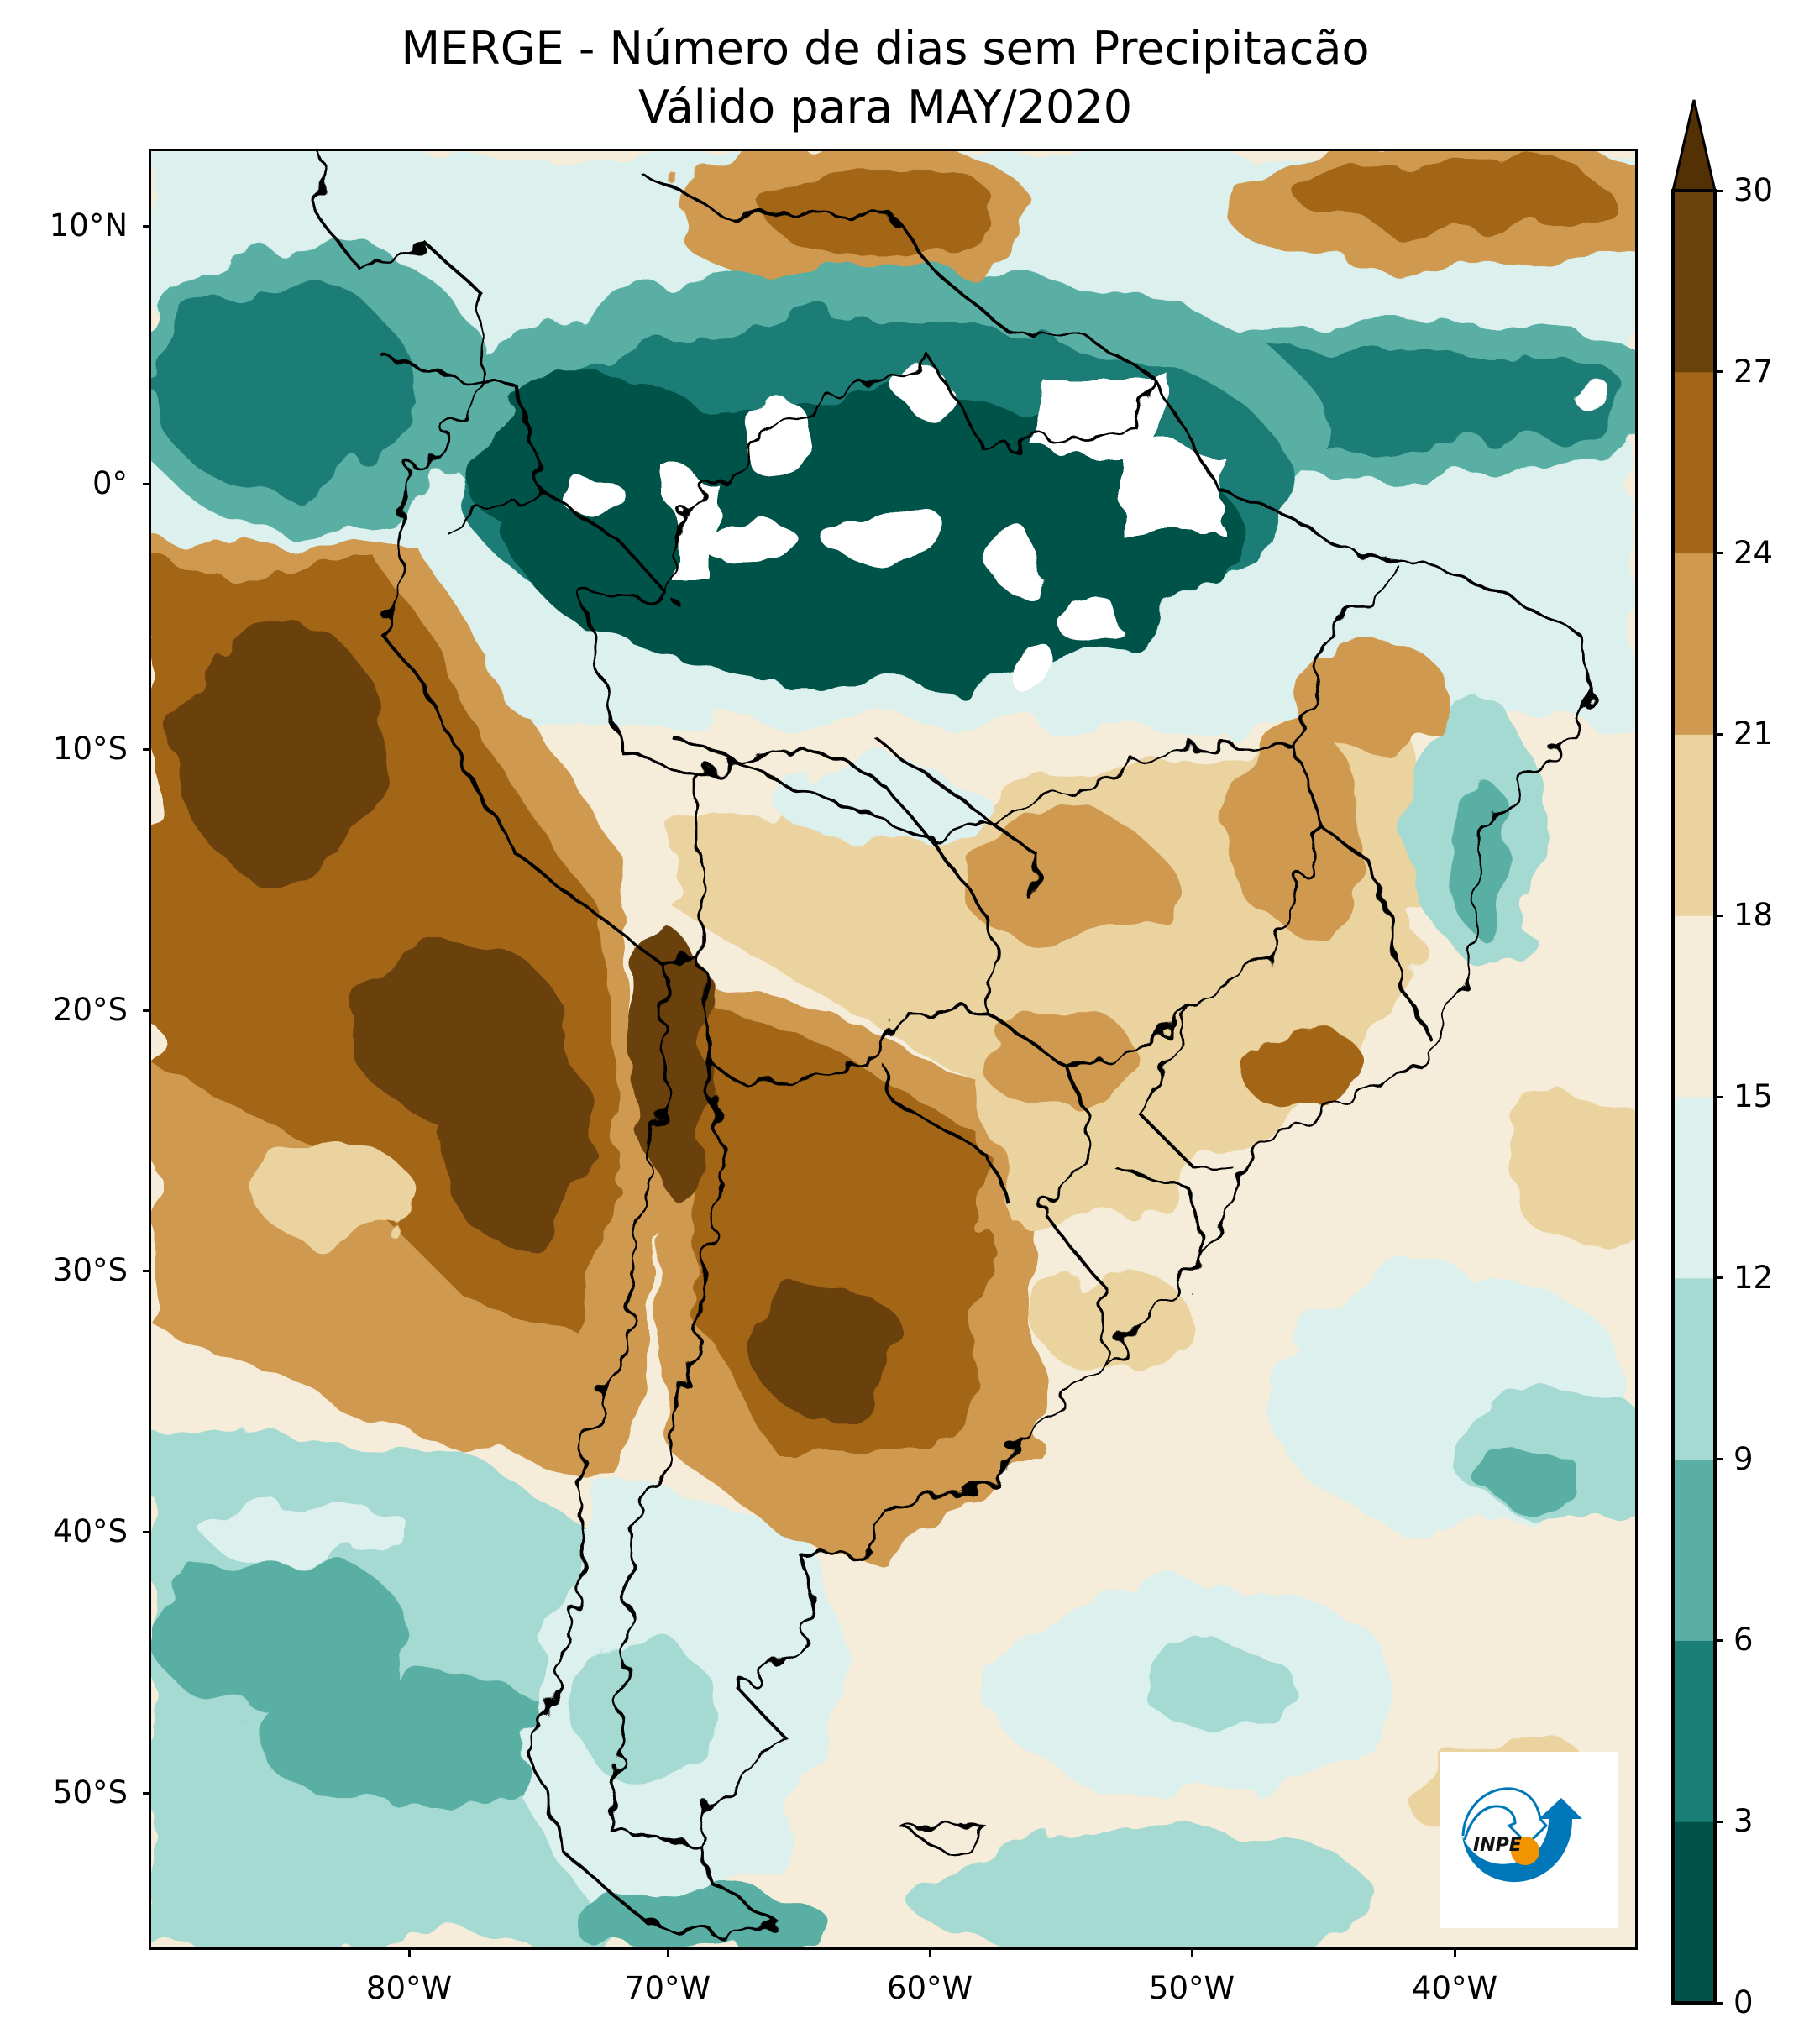 The width and height of the screenshot is (1804, 2044). What do you see at coordinates (1743, 1640) in the screenshot?
I see `colorbar-tick-label: 6` at bounding box center [1743, 1640].